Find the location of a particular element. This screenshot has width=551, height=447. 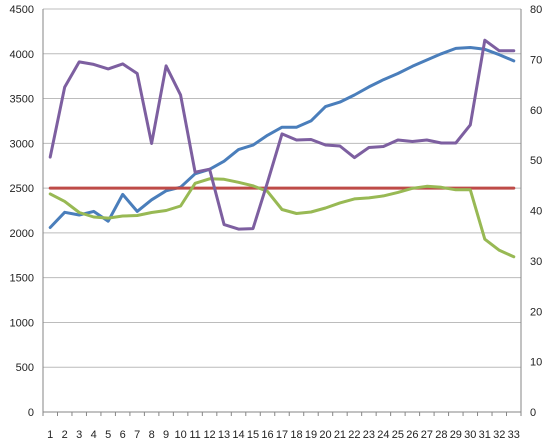

left-tick-label: 3000 is located at coordinates (22, 144).